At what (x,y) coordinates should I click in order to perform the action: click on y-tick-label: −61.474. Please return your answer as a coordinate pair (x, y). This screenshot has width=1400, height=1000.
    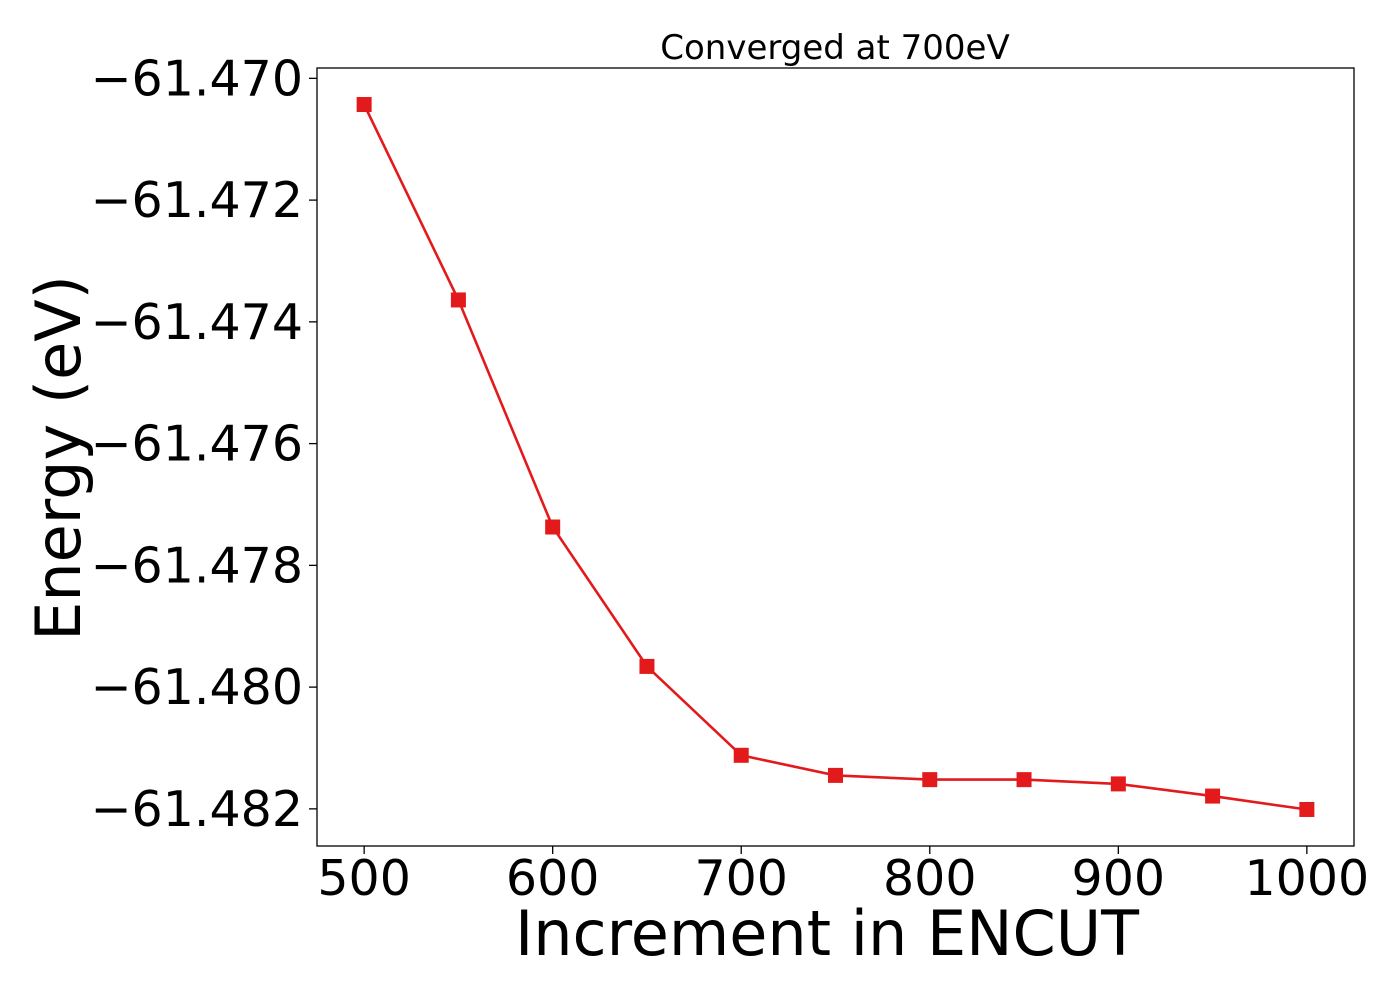
    Looking at the image, I should click on (196, 322).